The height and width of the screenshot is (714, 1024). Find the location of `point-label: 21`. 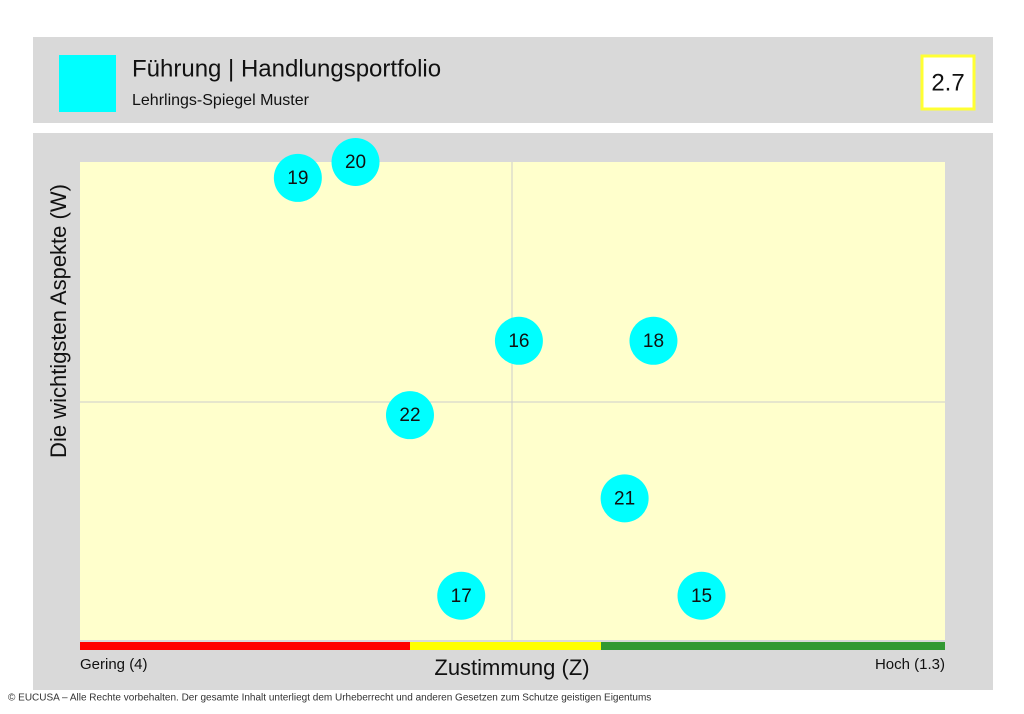

point-label: 21 is located at coordinates (624, 498).